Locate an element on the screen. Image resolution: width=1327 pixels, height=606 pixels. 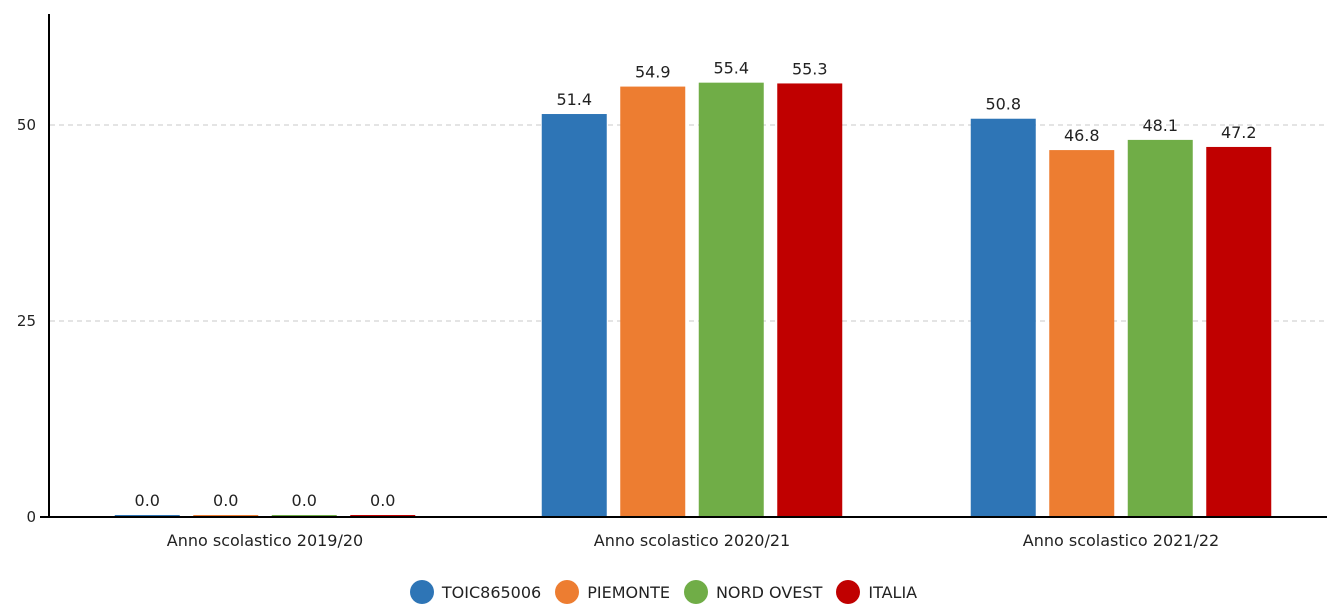
category-label: Anno scolastico 2020/21 is located at coordinates (692, 540).